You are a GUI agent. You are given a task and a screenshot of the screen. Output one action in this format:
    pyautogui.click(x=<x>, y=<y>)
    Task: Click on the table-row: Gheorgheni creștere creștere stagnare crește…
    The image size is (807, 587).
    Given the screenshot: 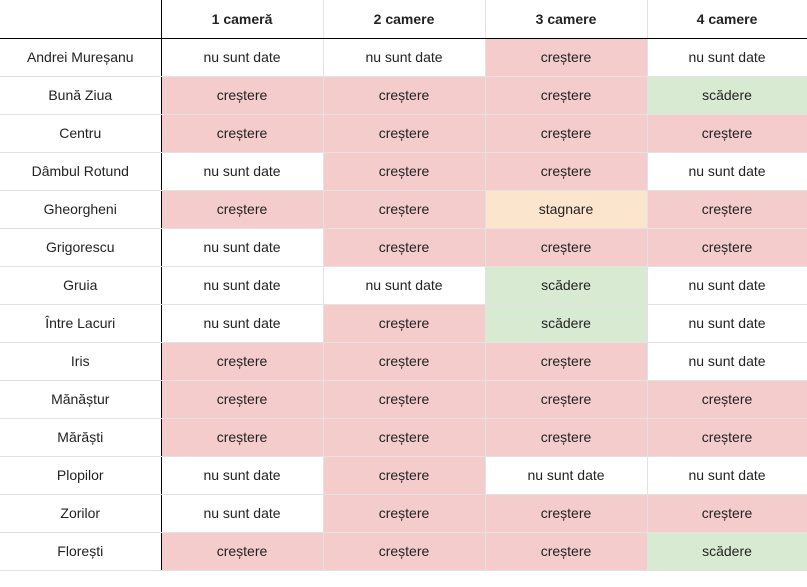 What is the action you would take?
    pyautogui.click(x=403, y=209)
    